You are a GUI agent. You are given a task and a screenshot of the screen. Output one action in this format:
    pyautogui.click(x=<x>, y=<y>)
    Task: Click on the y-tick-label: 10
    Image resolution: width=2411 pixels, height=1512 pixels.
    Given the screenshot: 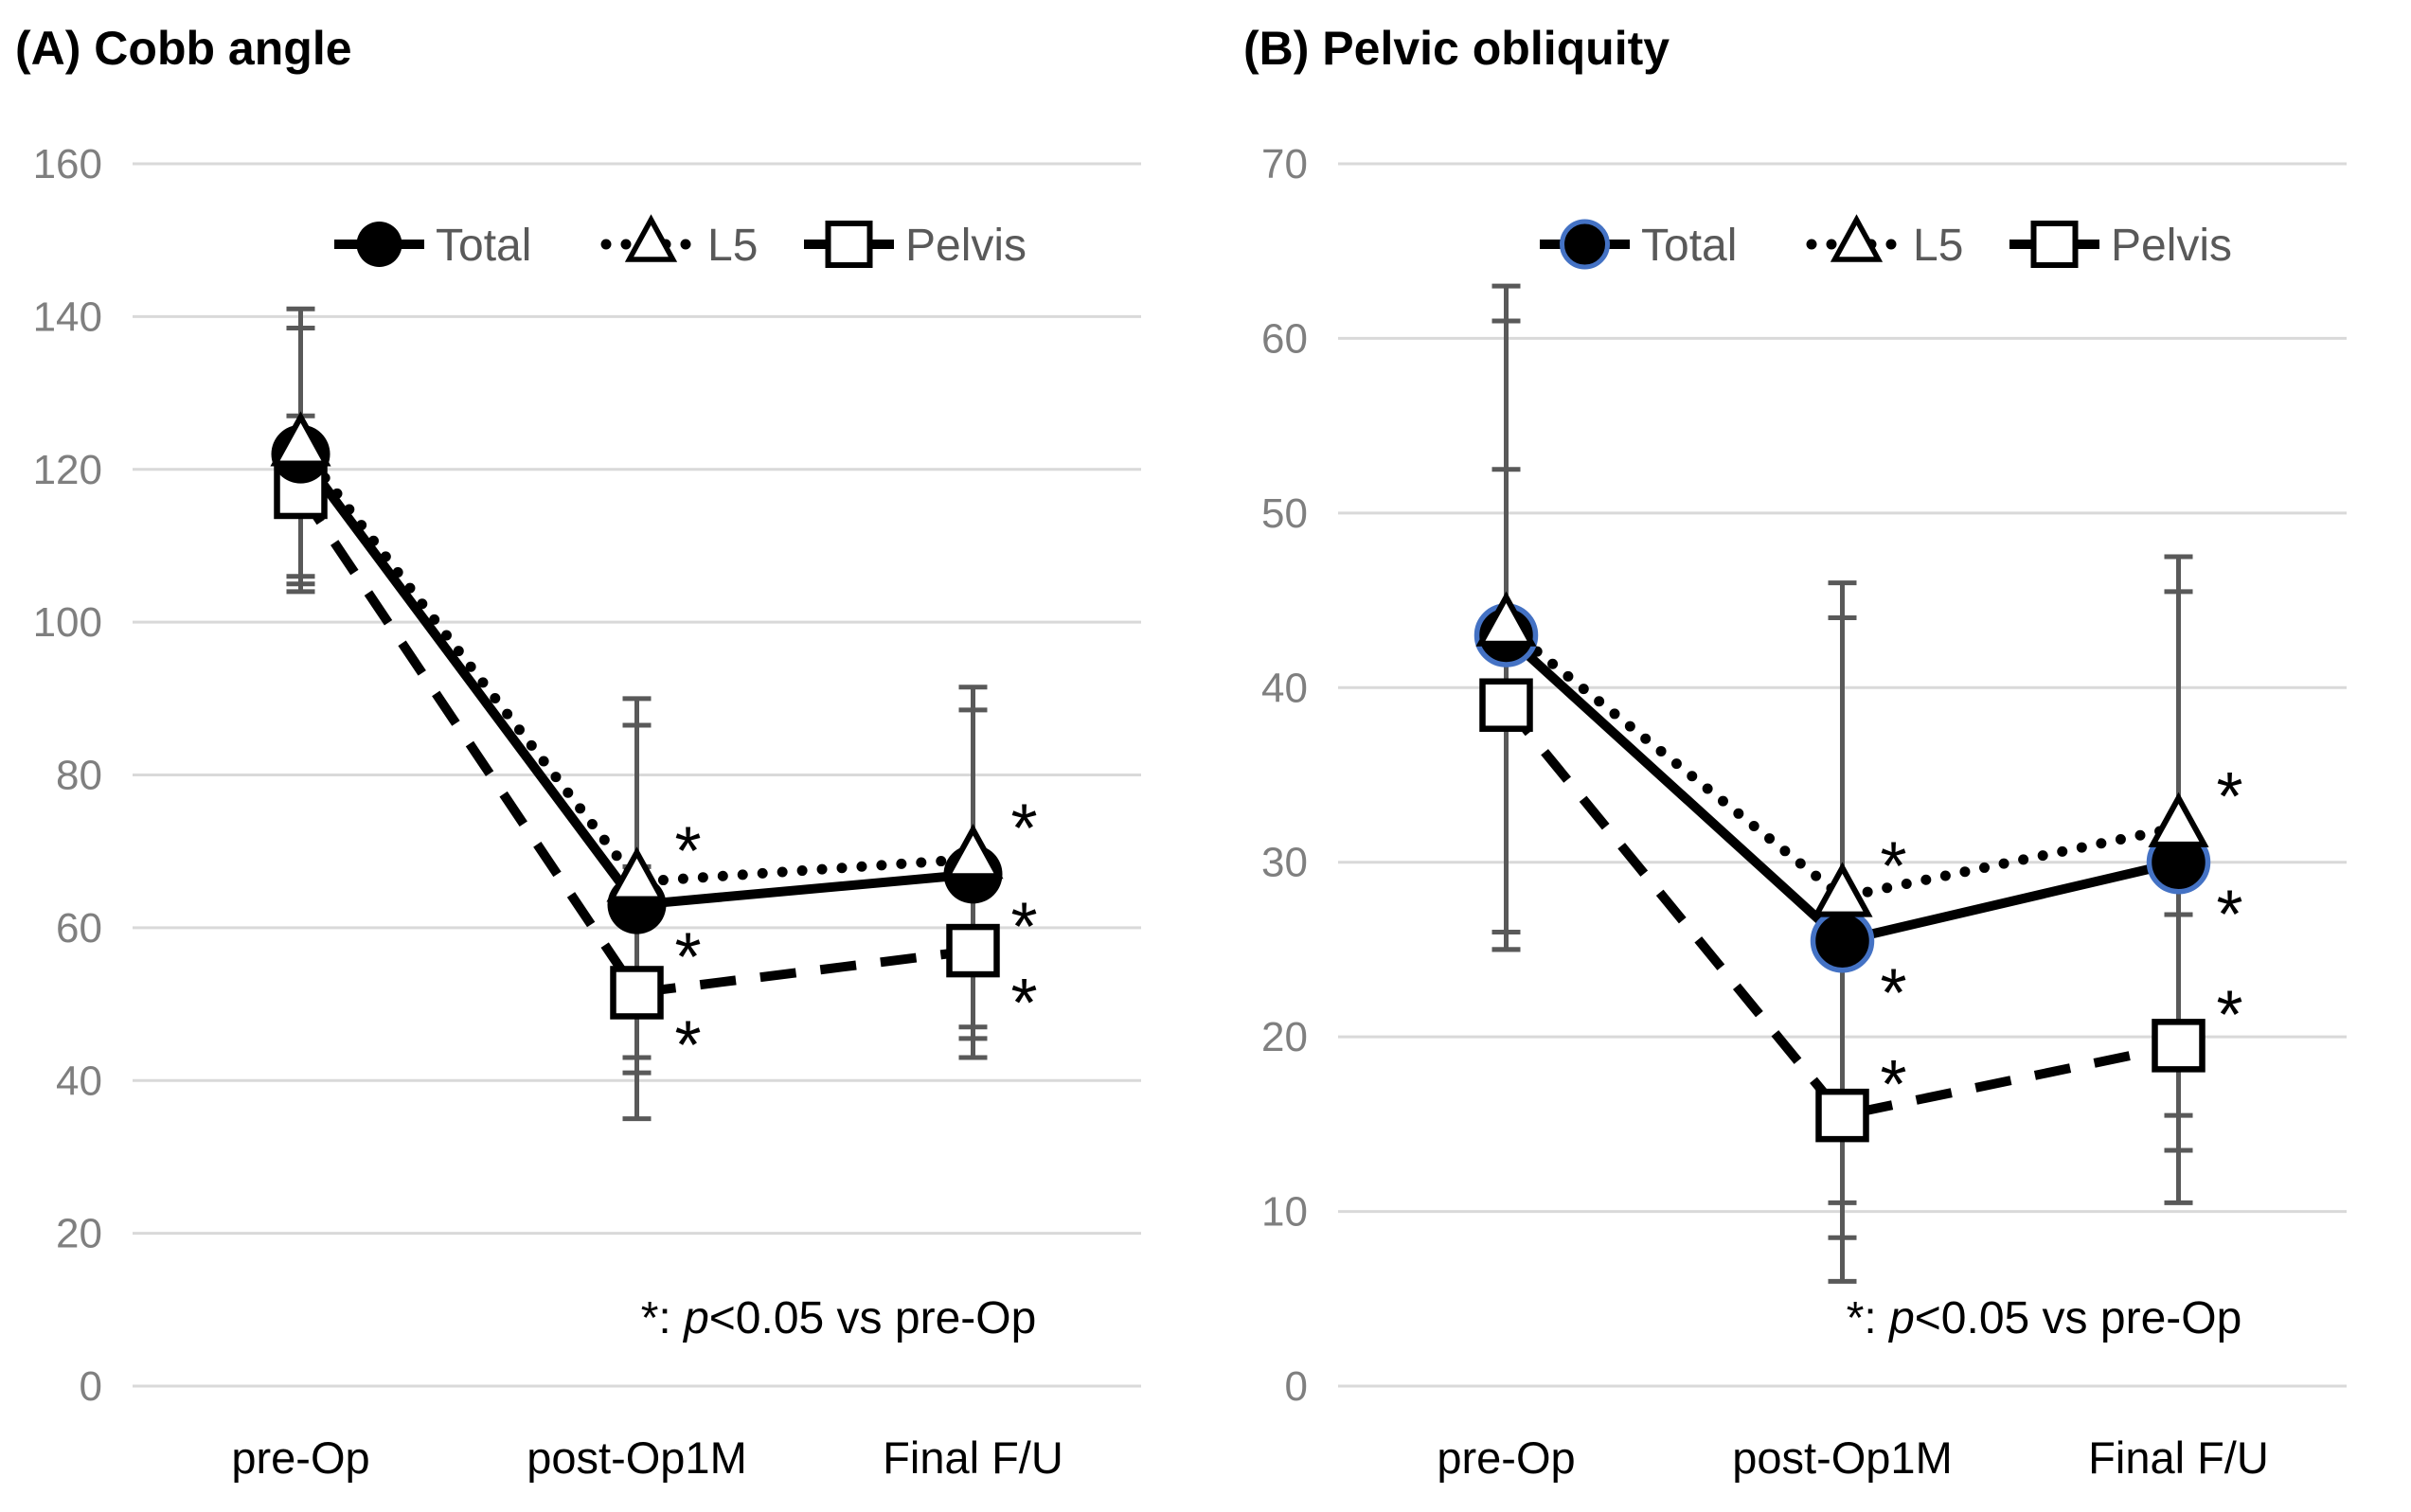 What is the action you would take?
    pyautogui.click(x=1285, y=1212)
    